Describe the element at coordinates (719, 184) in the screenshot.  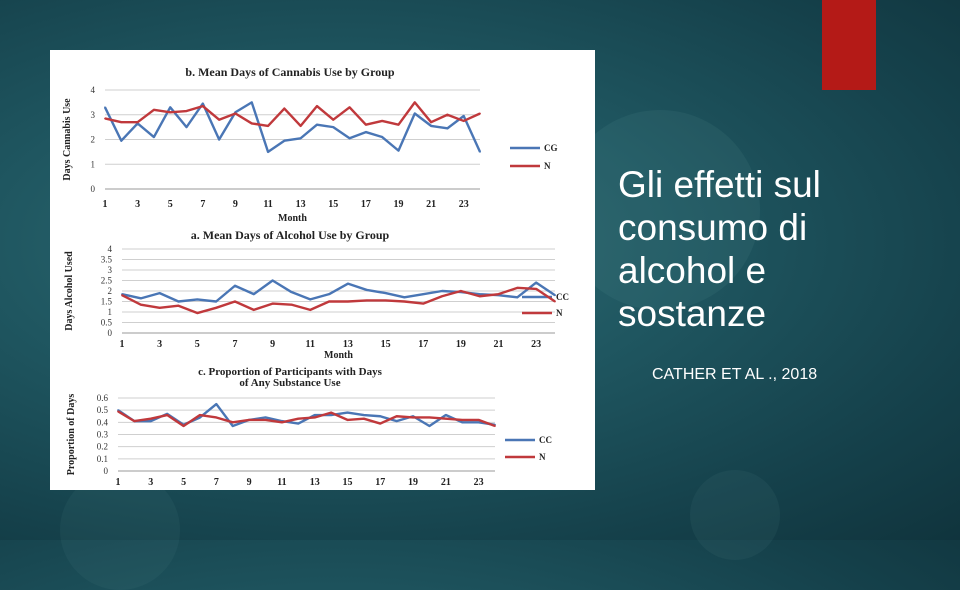
I see `title-line: Gli effetti sul` at that location.